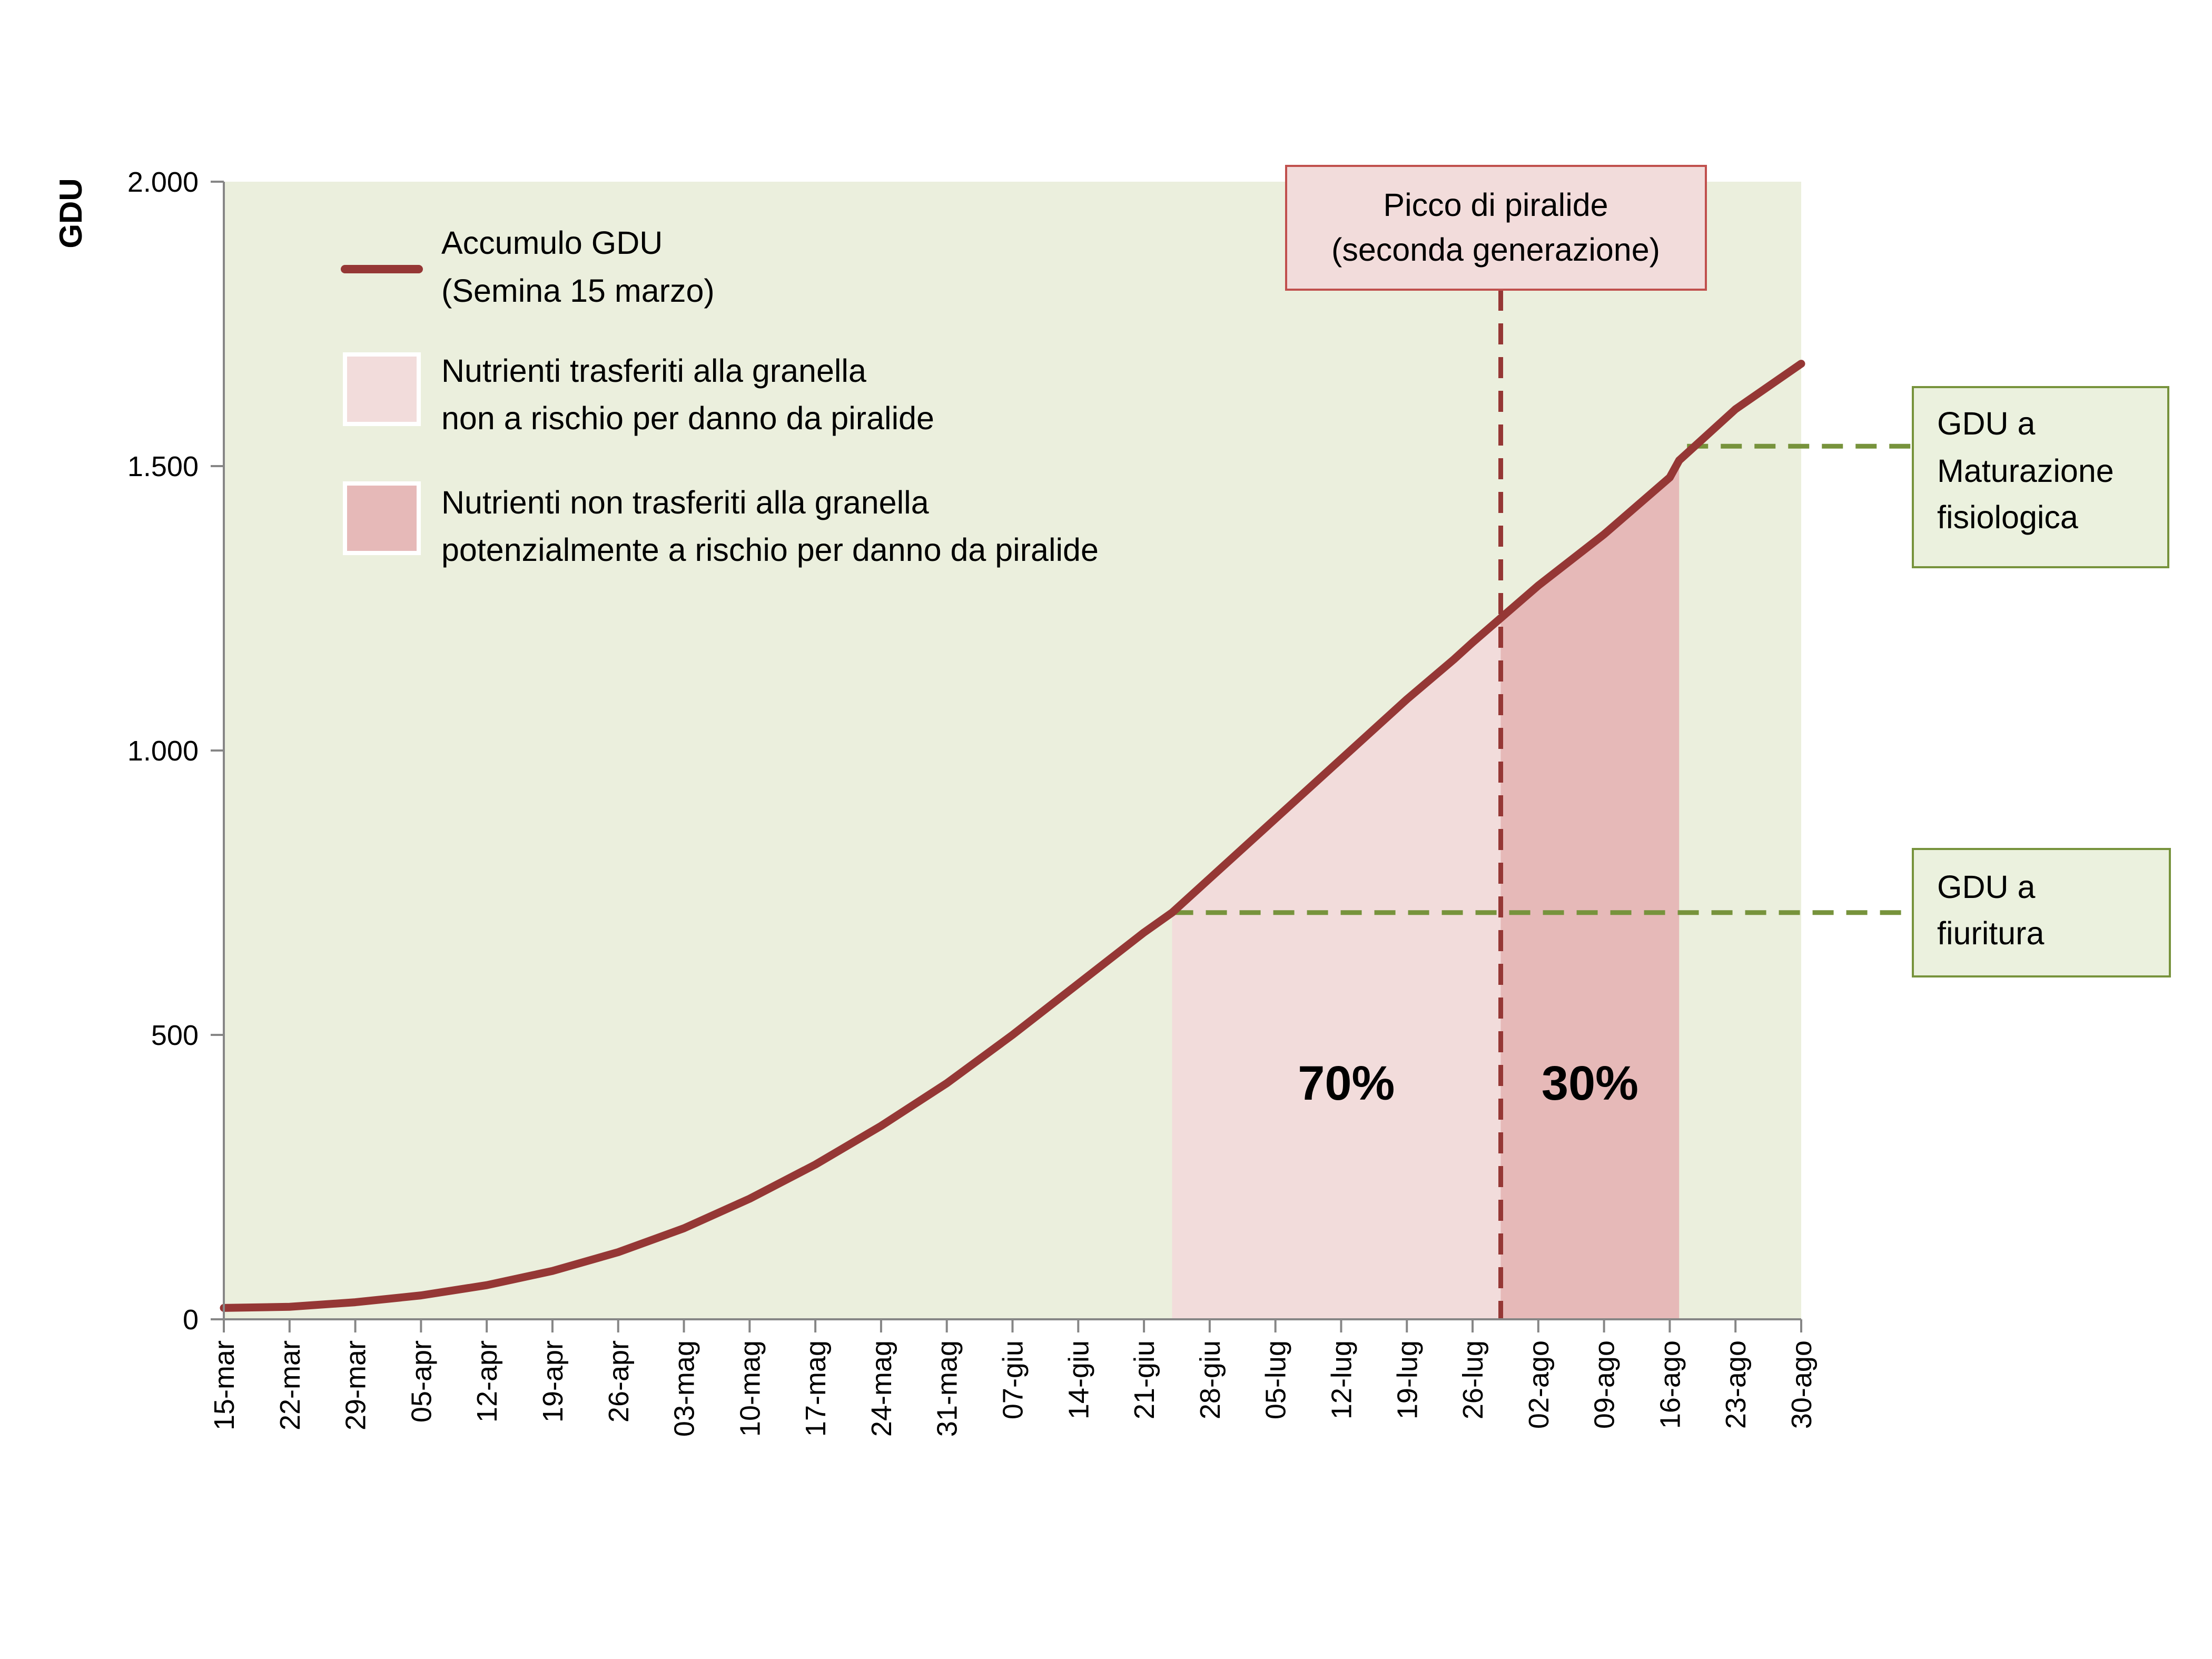  I want to click on x-tick-label: 07-giu, so click(1013, 1379).